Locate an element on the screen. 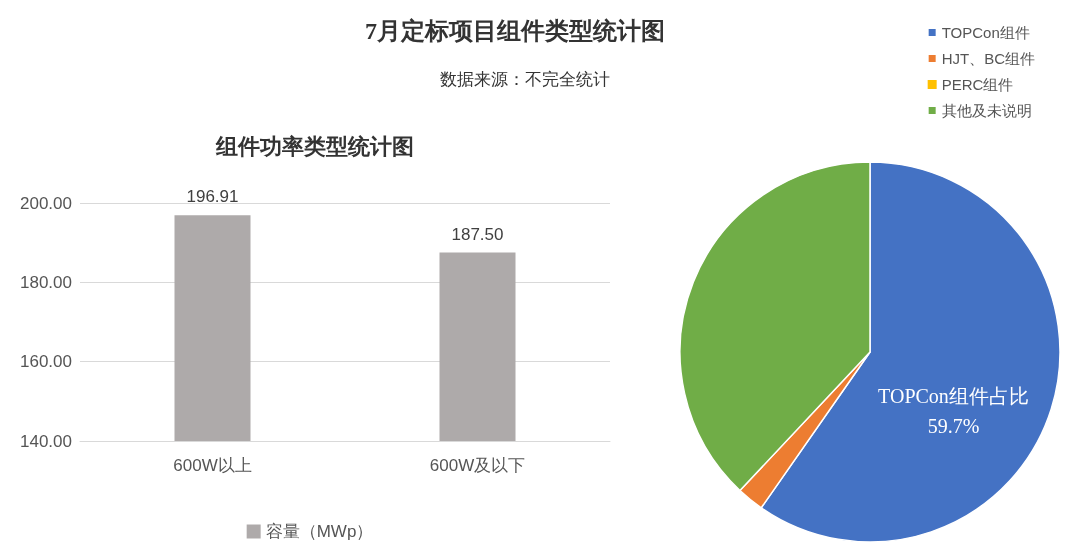  chart-title: 7月定标项目组件类型统计图 is located at coordinates (515, 31).